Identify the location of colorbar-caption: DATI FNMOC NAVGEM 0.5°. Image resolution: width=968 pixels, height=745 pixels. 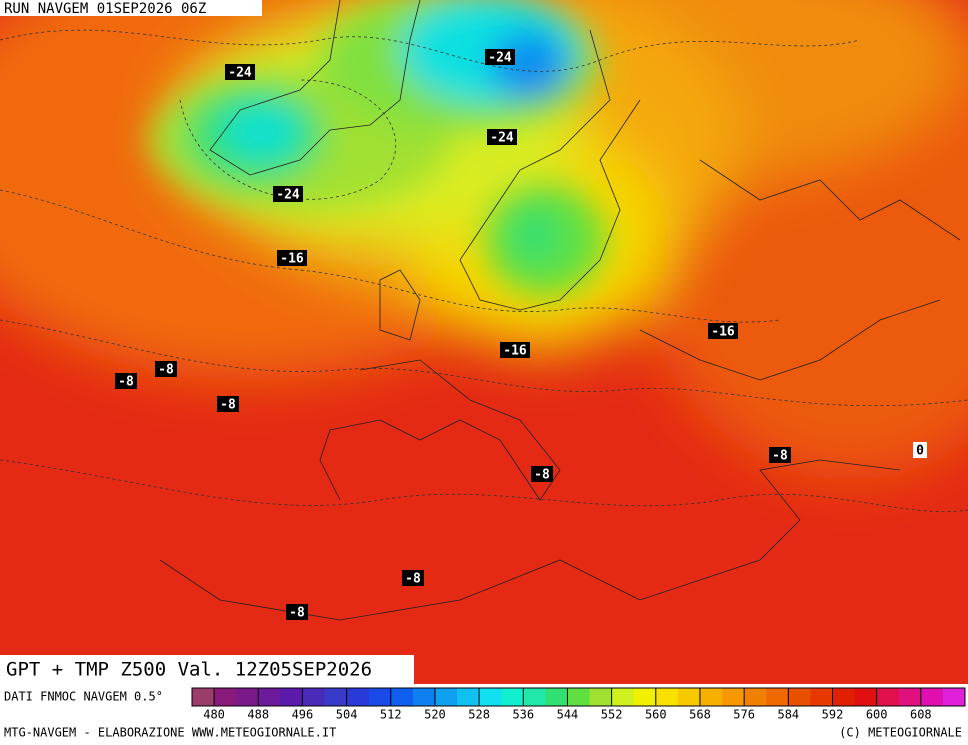
(83, 697).